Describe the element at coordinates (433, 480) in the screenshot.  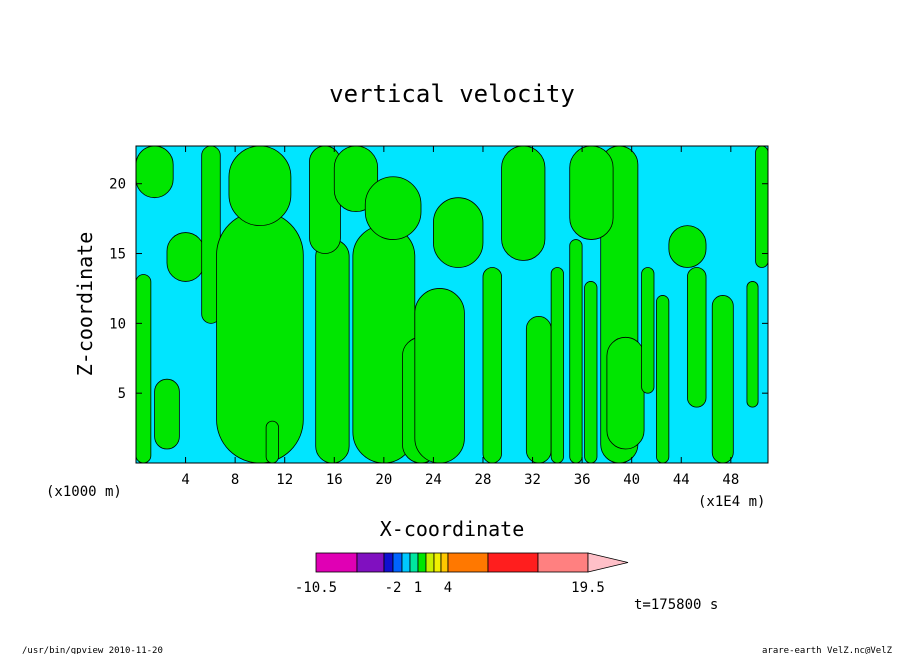
I see `x-tick-label: 24` at that location.